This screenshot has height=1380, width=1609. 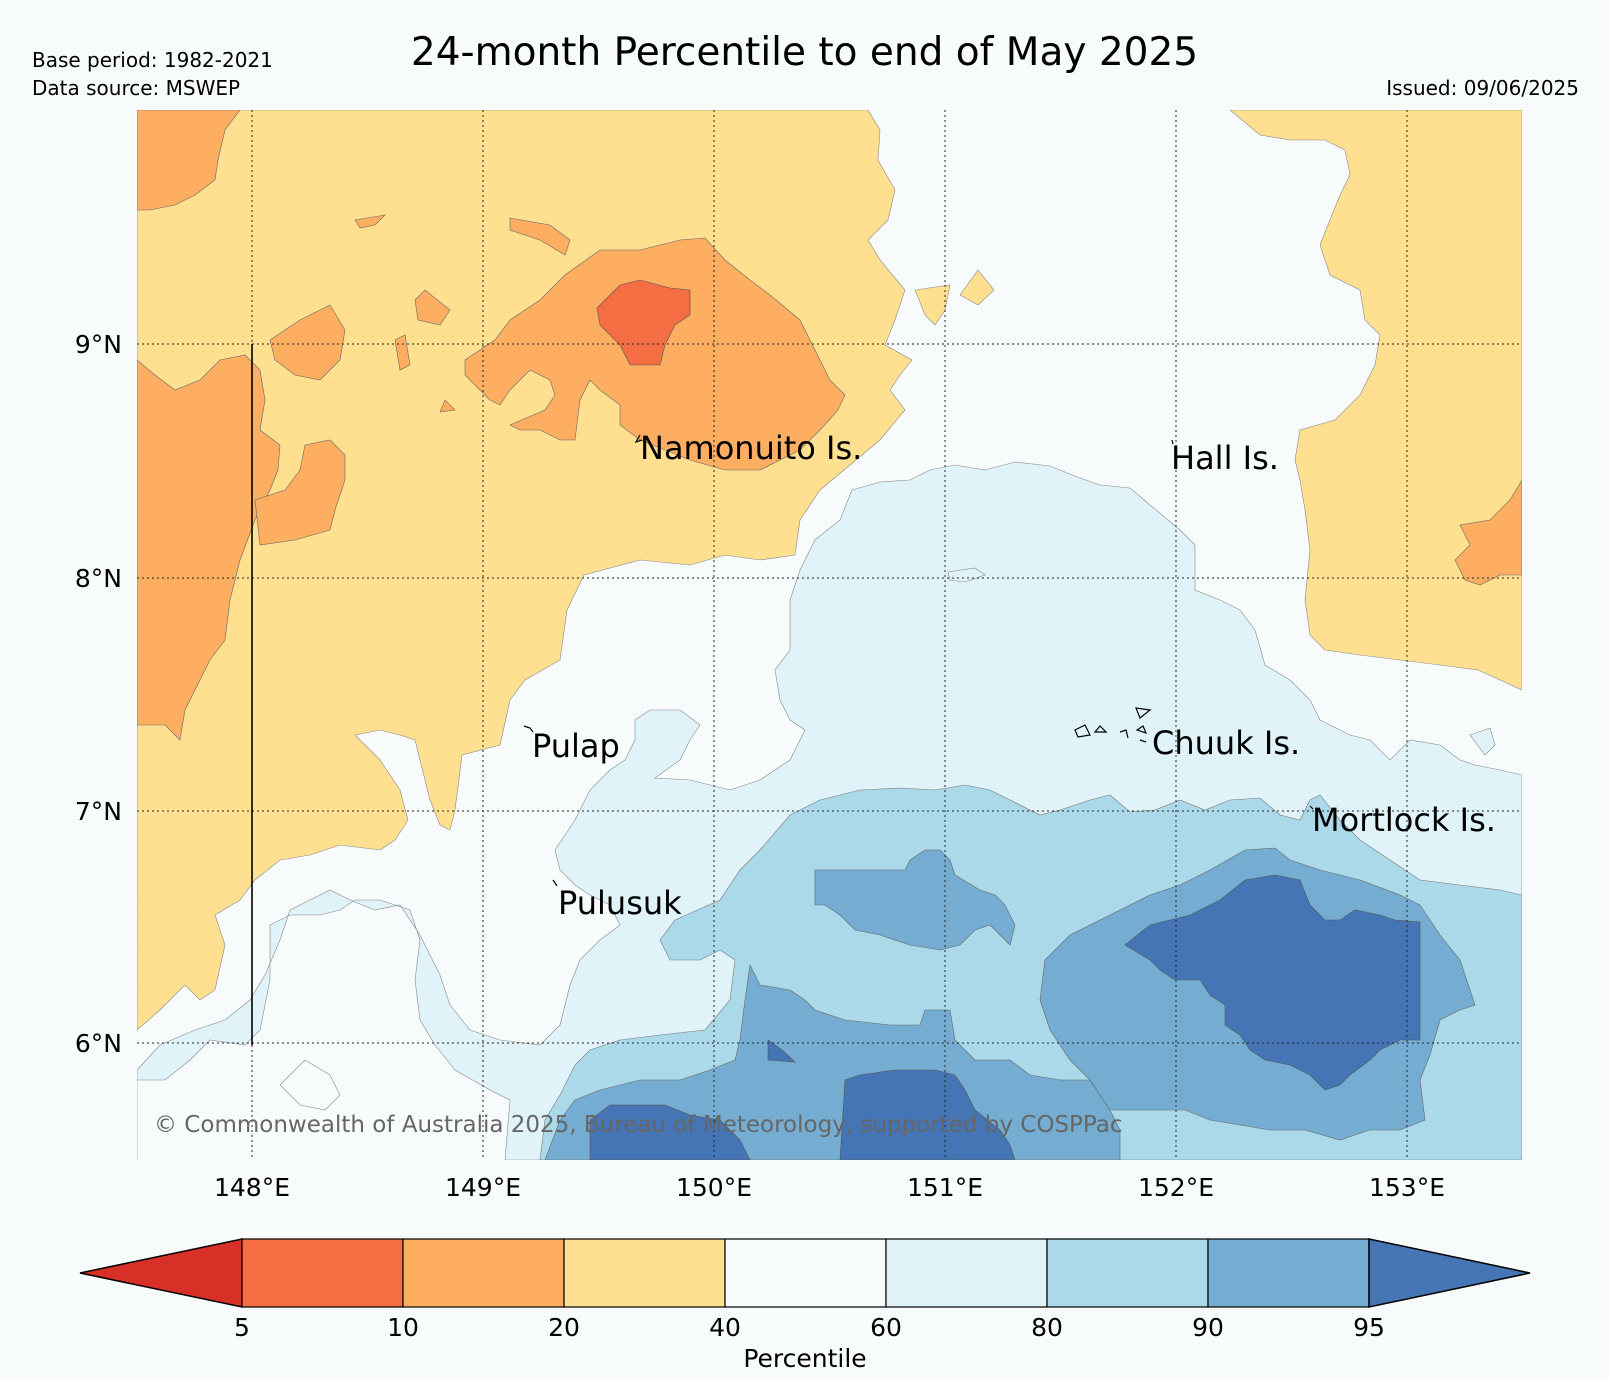 I want to click on place-pulap: Pulap, so click(x=576, y=746).